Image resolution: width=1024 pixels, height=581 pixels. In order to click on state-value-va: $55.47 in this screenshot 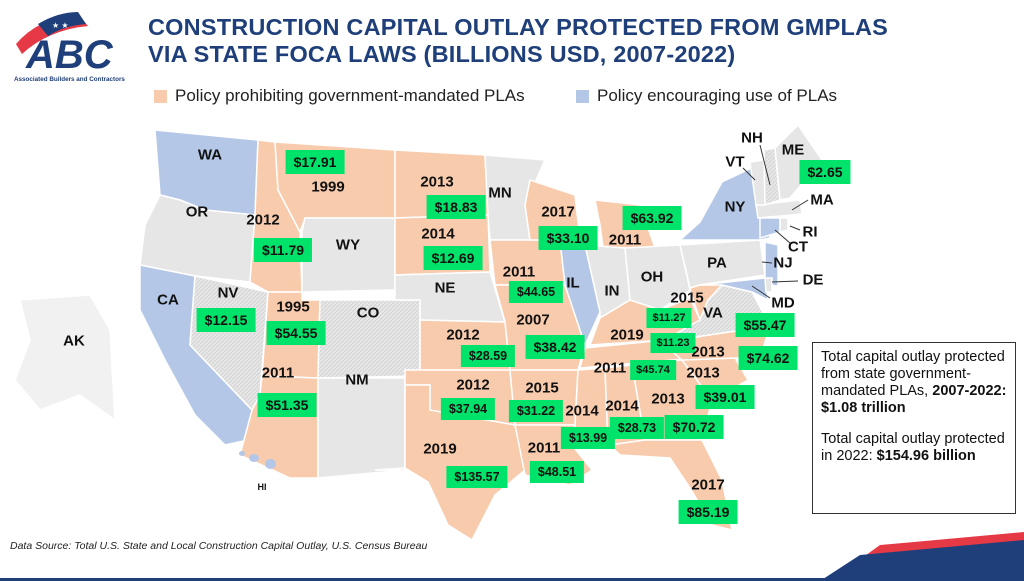, I will do `click(765, 325)`.